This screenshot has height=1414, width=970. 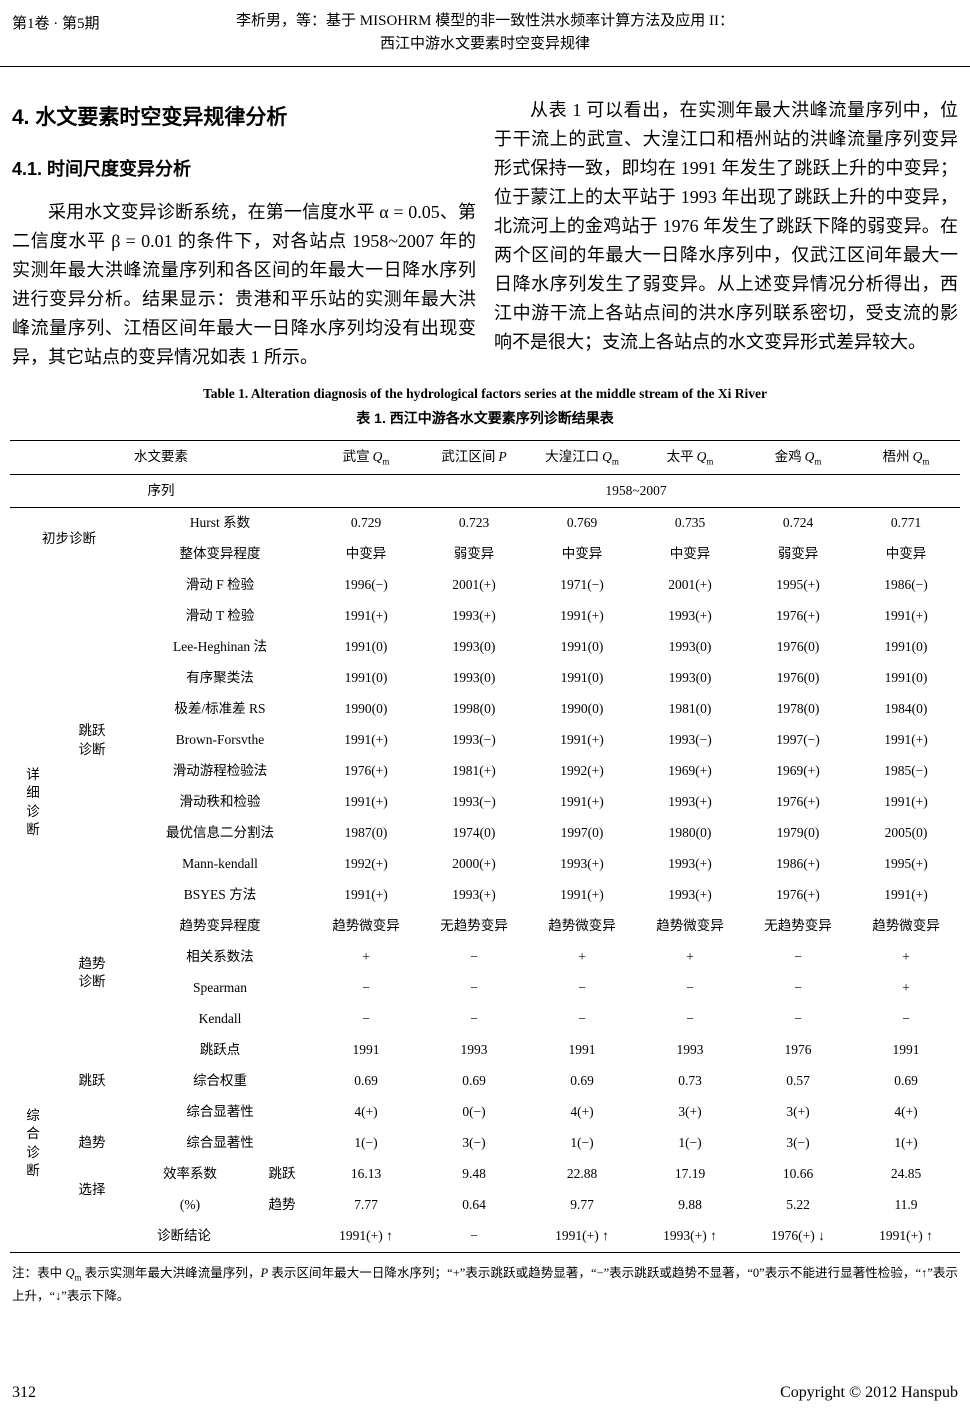 I want to click on cell-value: 1971(−), so click(x=582, y=585).